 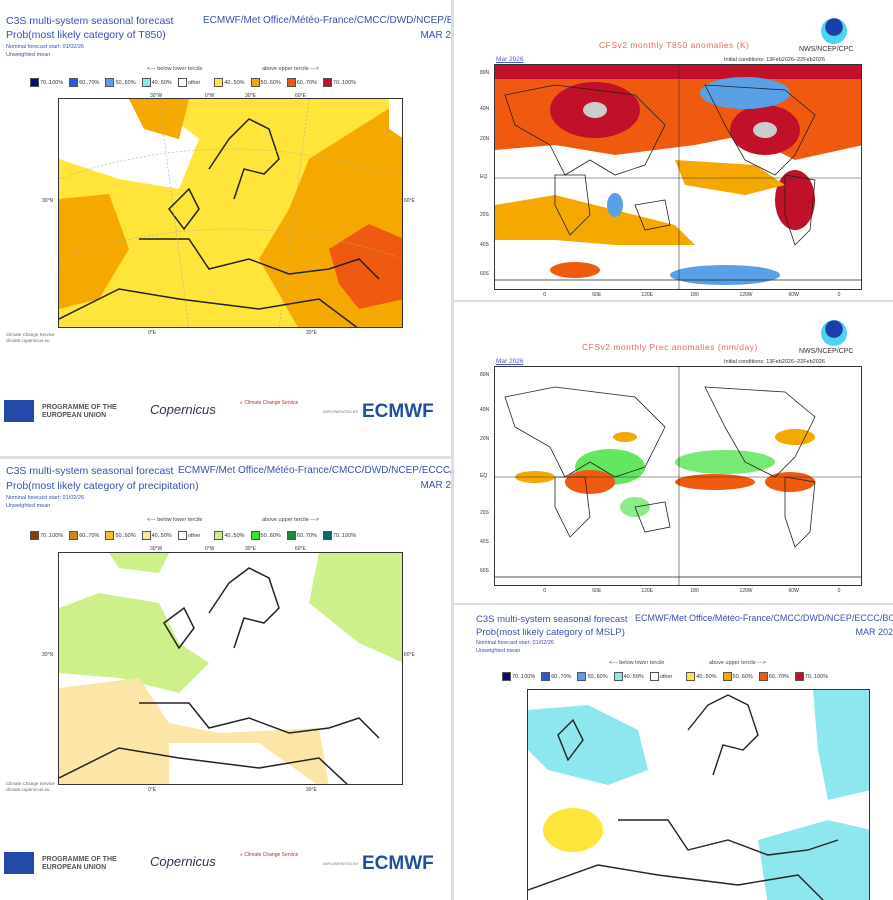 I want to click on nominal-start: Nominal forecast start: 01/02/26, so click(x=45, y=498).